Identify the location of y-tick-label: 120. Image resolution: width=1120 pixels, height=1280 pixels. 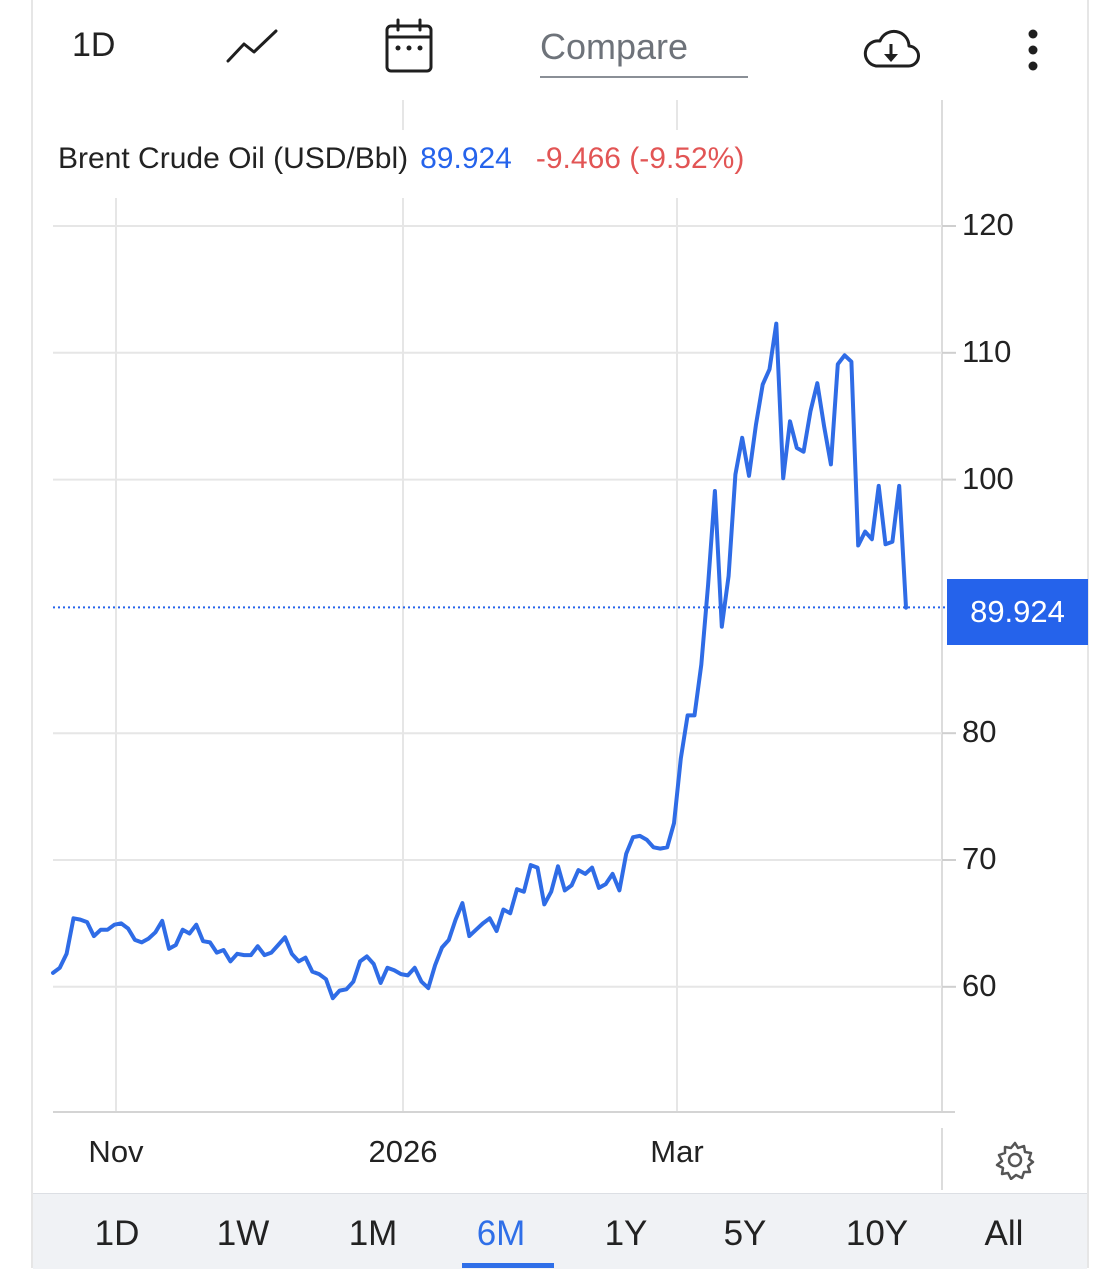
(988, 224).